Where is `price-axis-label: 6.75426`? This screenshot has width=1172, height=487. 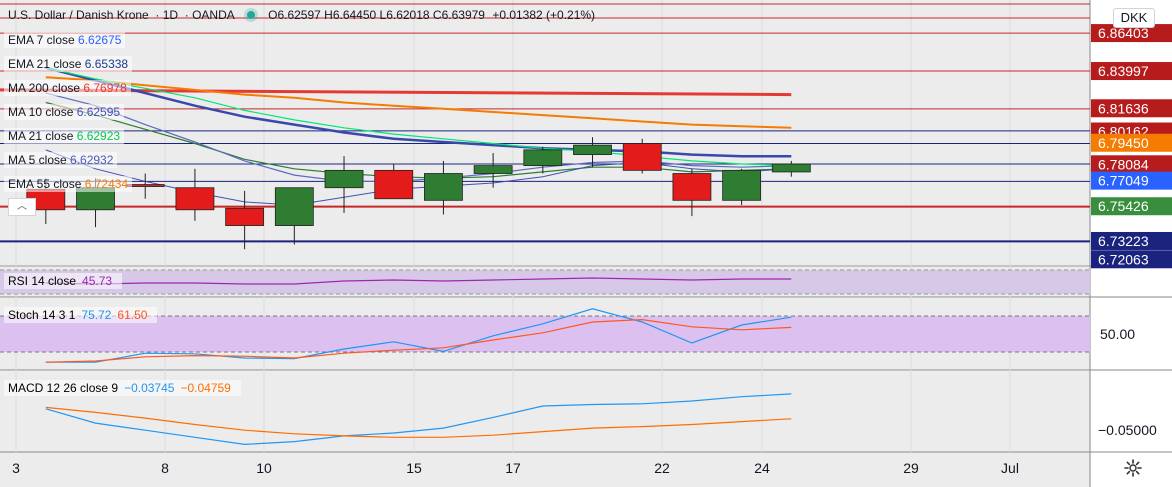
price-axis-label: 6.75426 is located at coordinates (1123, 206).